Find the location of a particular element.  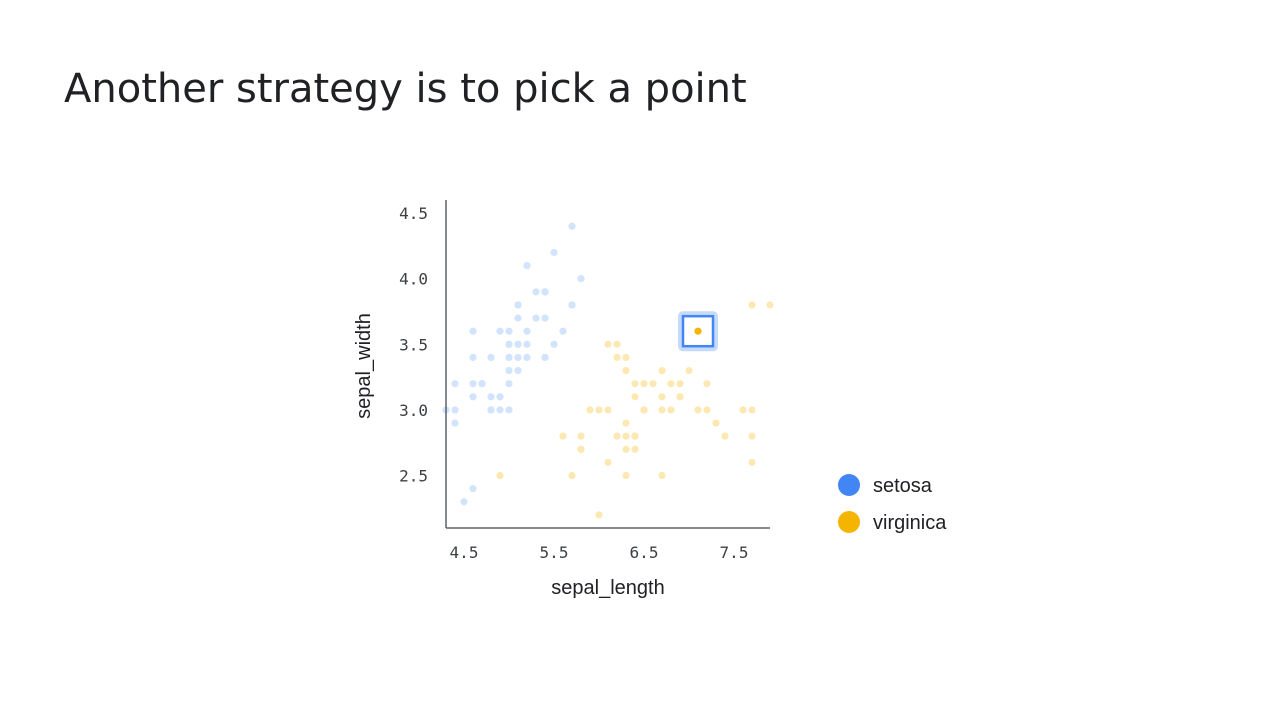

legend-label-virginica: virginica is located at coordinates (910, 523).